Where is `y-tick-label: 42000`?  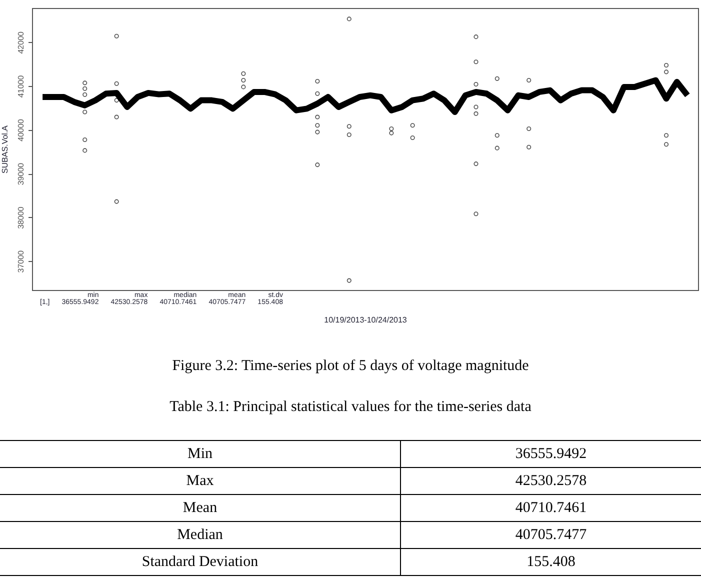
y-tick-label: 42000 is located at coordinates (21, 42).